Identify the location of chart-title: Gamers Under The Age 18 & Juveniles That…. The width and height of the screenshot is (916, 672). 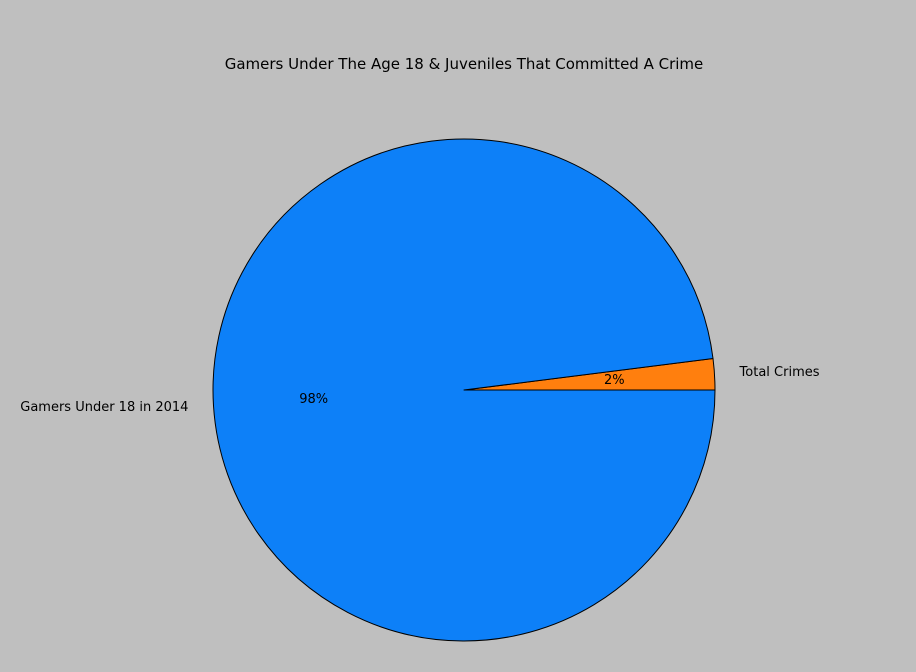
(464, 64).